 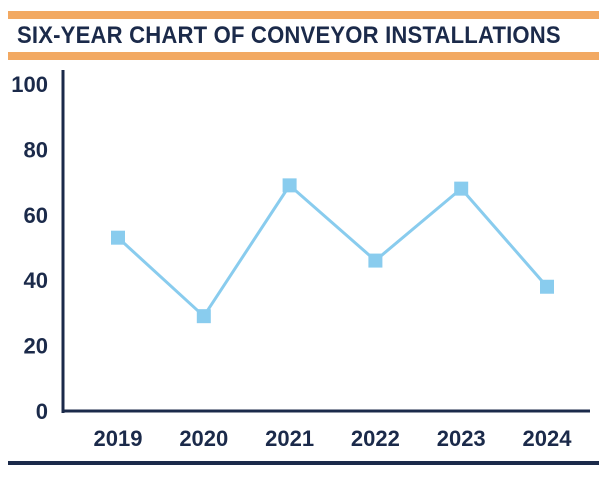 What do you see at coordinates (461, 188) in the screenshot?
I see `data-point-2023` at bounding box center [461, 188].